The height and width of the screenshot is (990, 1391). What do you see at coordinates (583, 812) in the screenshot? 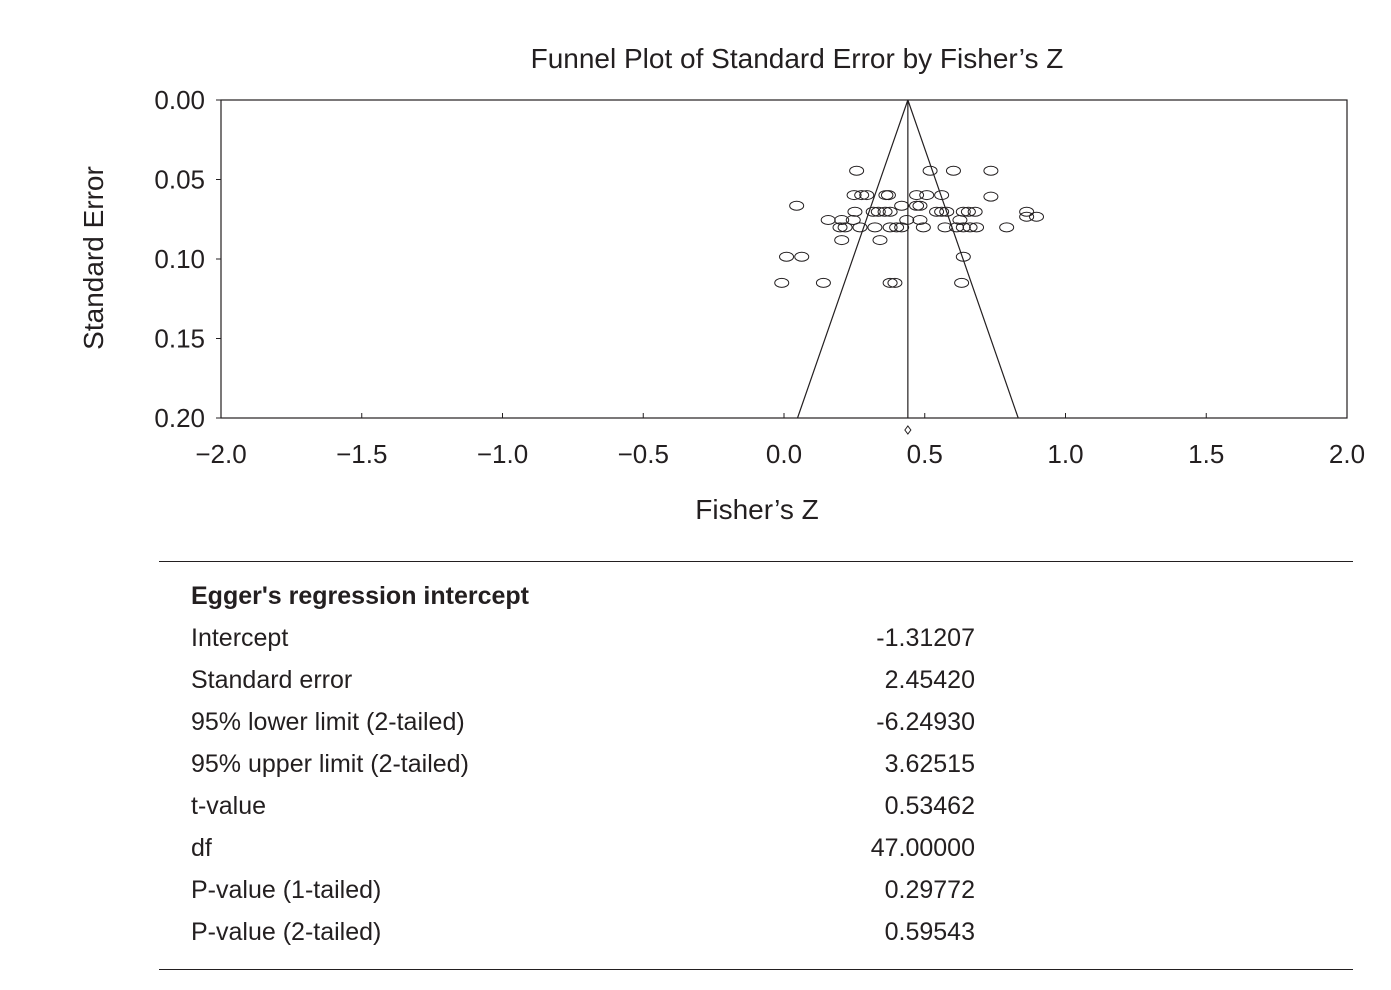
I see `egger-row: t-value 0.53462` at bounding box center [583, 812].